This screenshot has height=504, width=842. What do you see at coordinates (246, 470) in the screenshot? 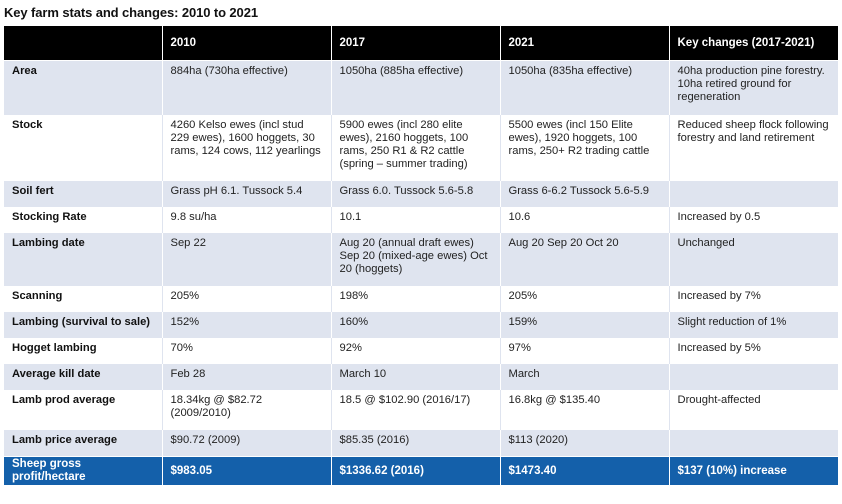
I see `total-2010: $983.05` at bounding box center [246, 470].